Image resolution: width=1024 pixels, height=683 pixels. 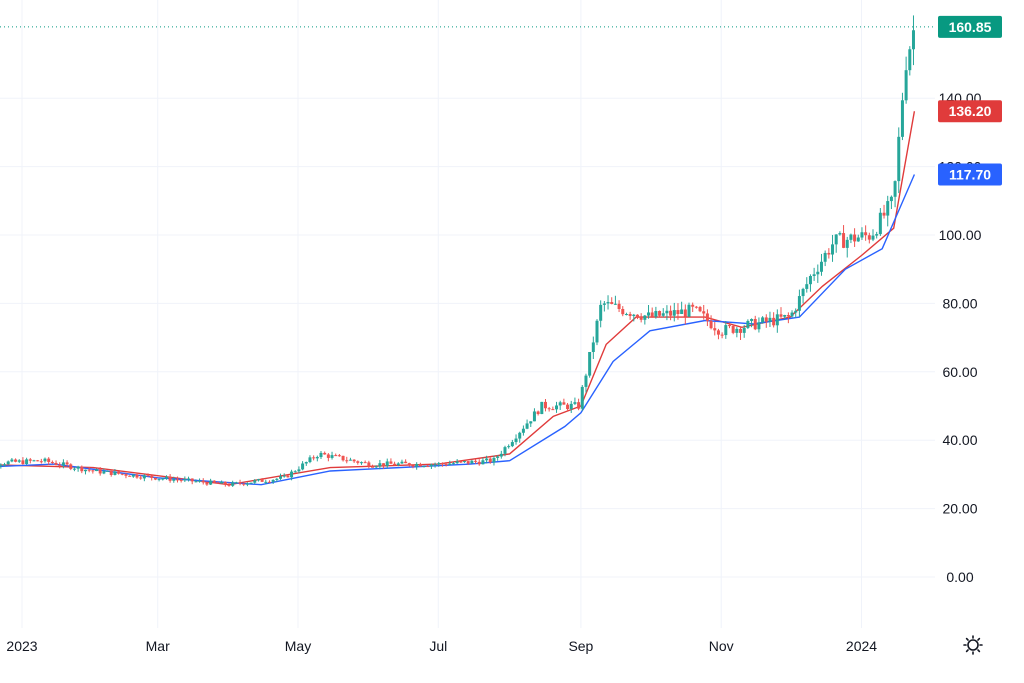 What do you see at coordinates (973, 645) in the screenshot?
I see `gear-icon` at bounding box center [973, 645].